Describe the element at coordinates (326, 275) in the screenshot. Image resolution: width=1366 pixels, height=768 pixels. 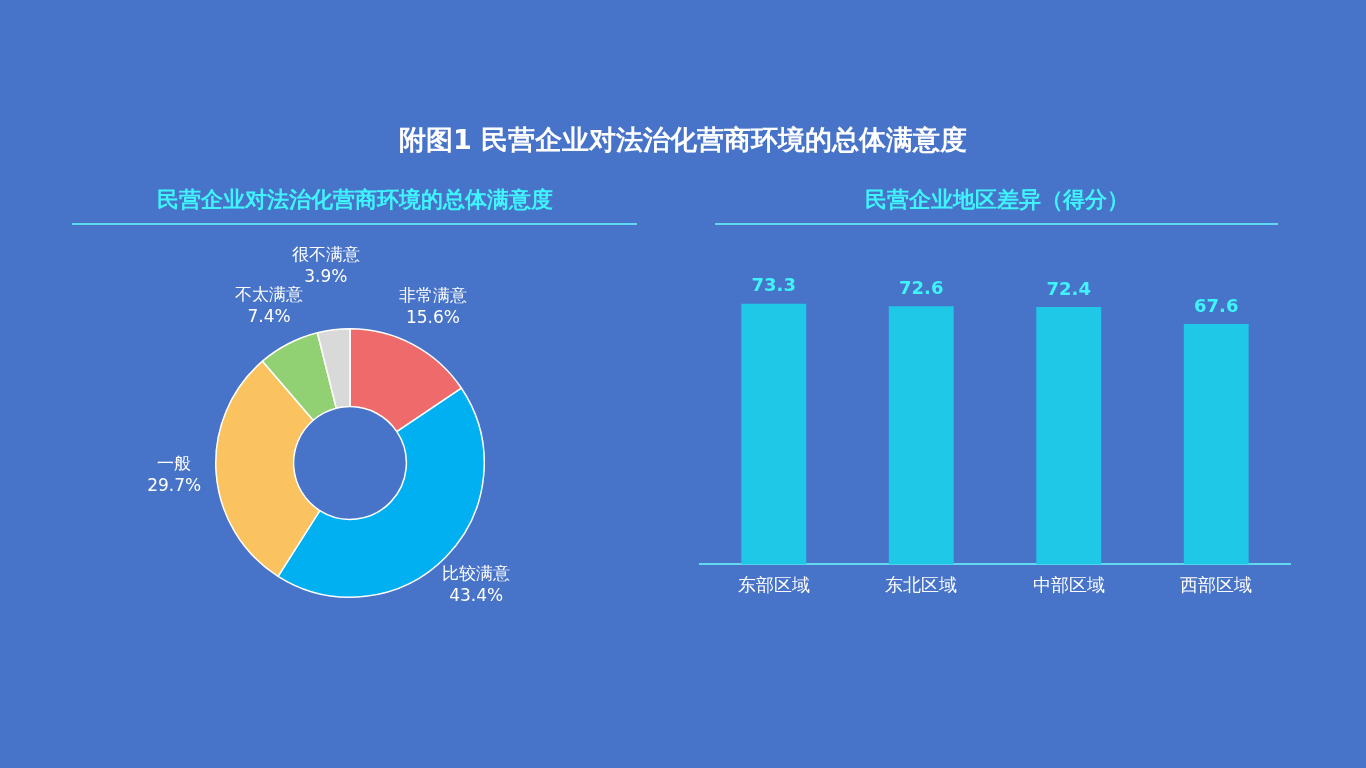
I see `data-label: 3.9%` at that location.